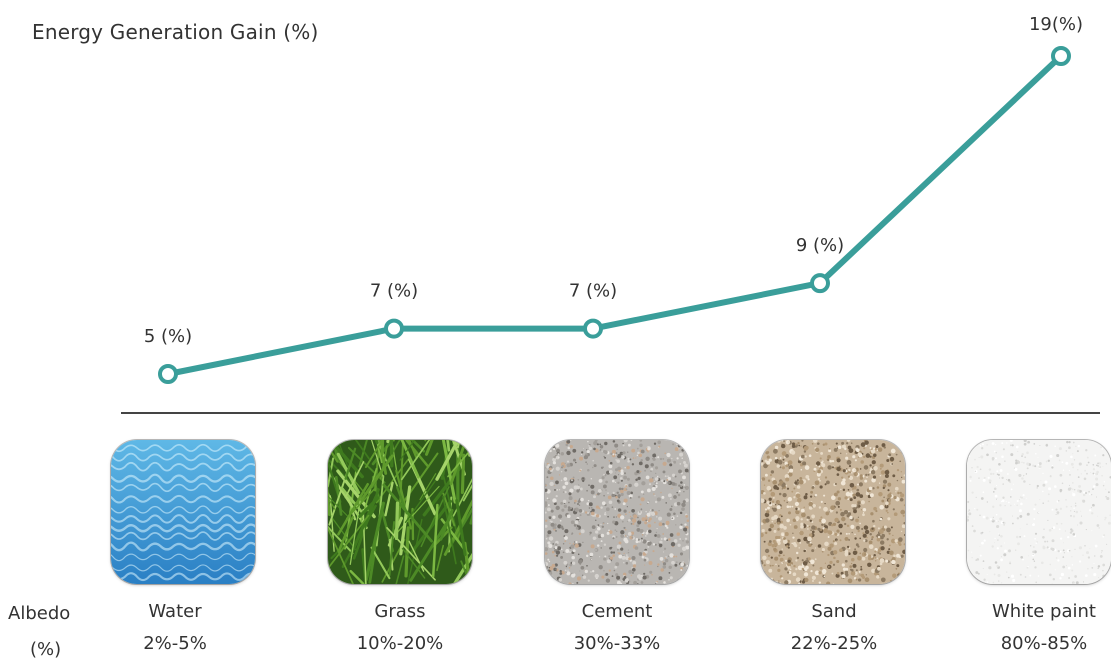 The image size is (1111, 668). What do you see at coordinates (617, 612) in the screenshot?
I see `surface-name-2: Cement` at bounding box center [617, 612].